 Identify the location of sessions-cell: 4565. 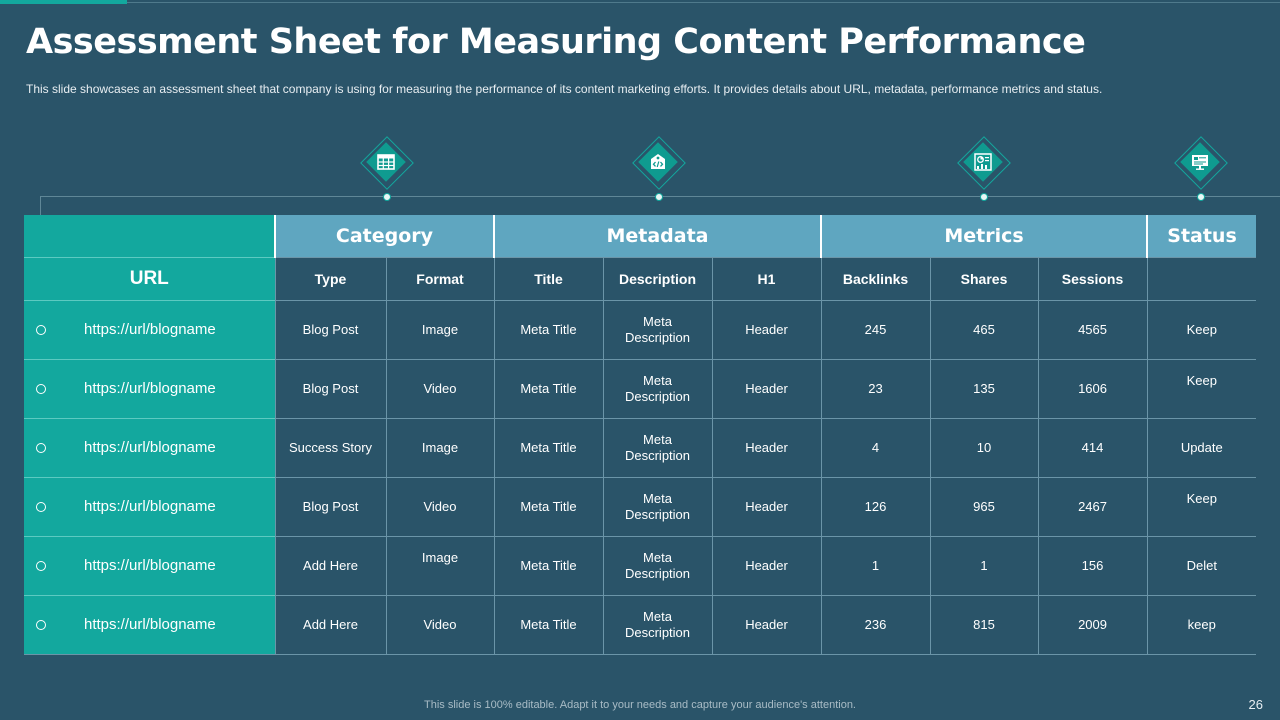
(1092, 330).